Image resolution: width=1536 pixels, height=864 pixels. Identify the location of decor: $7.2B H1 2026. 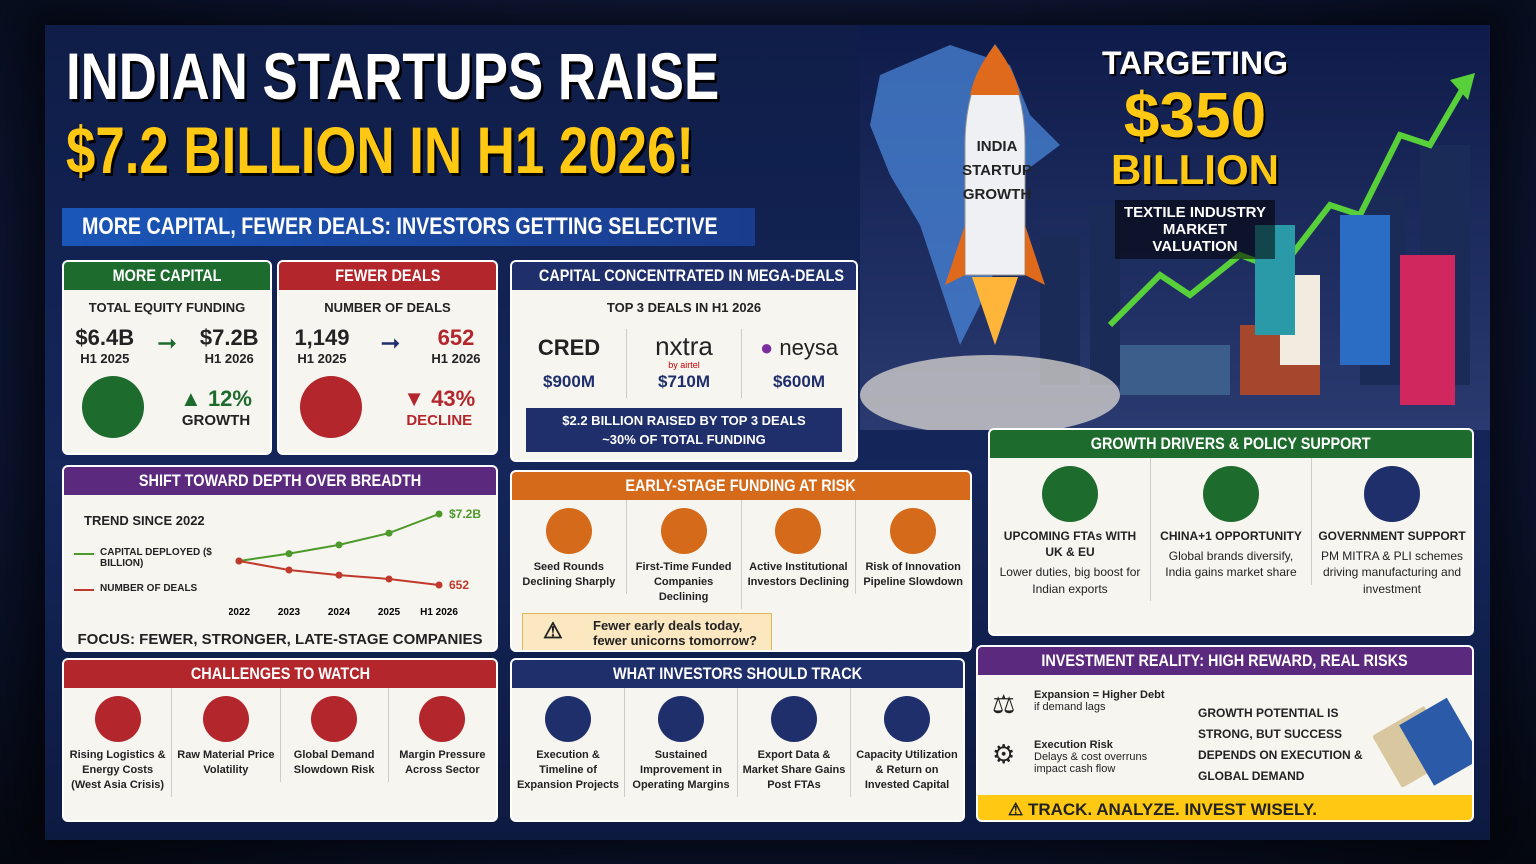
(229, 345).